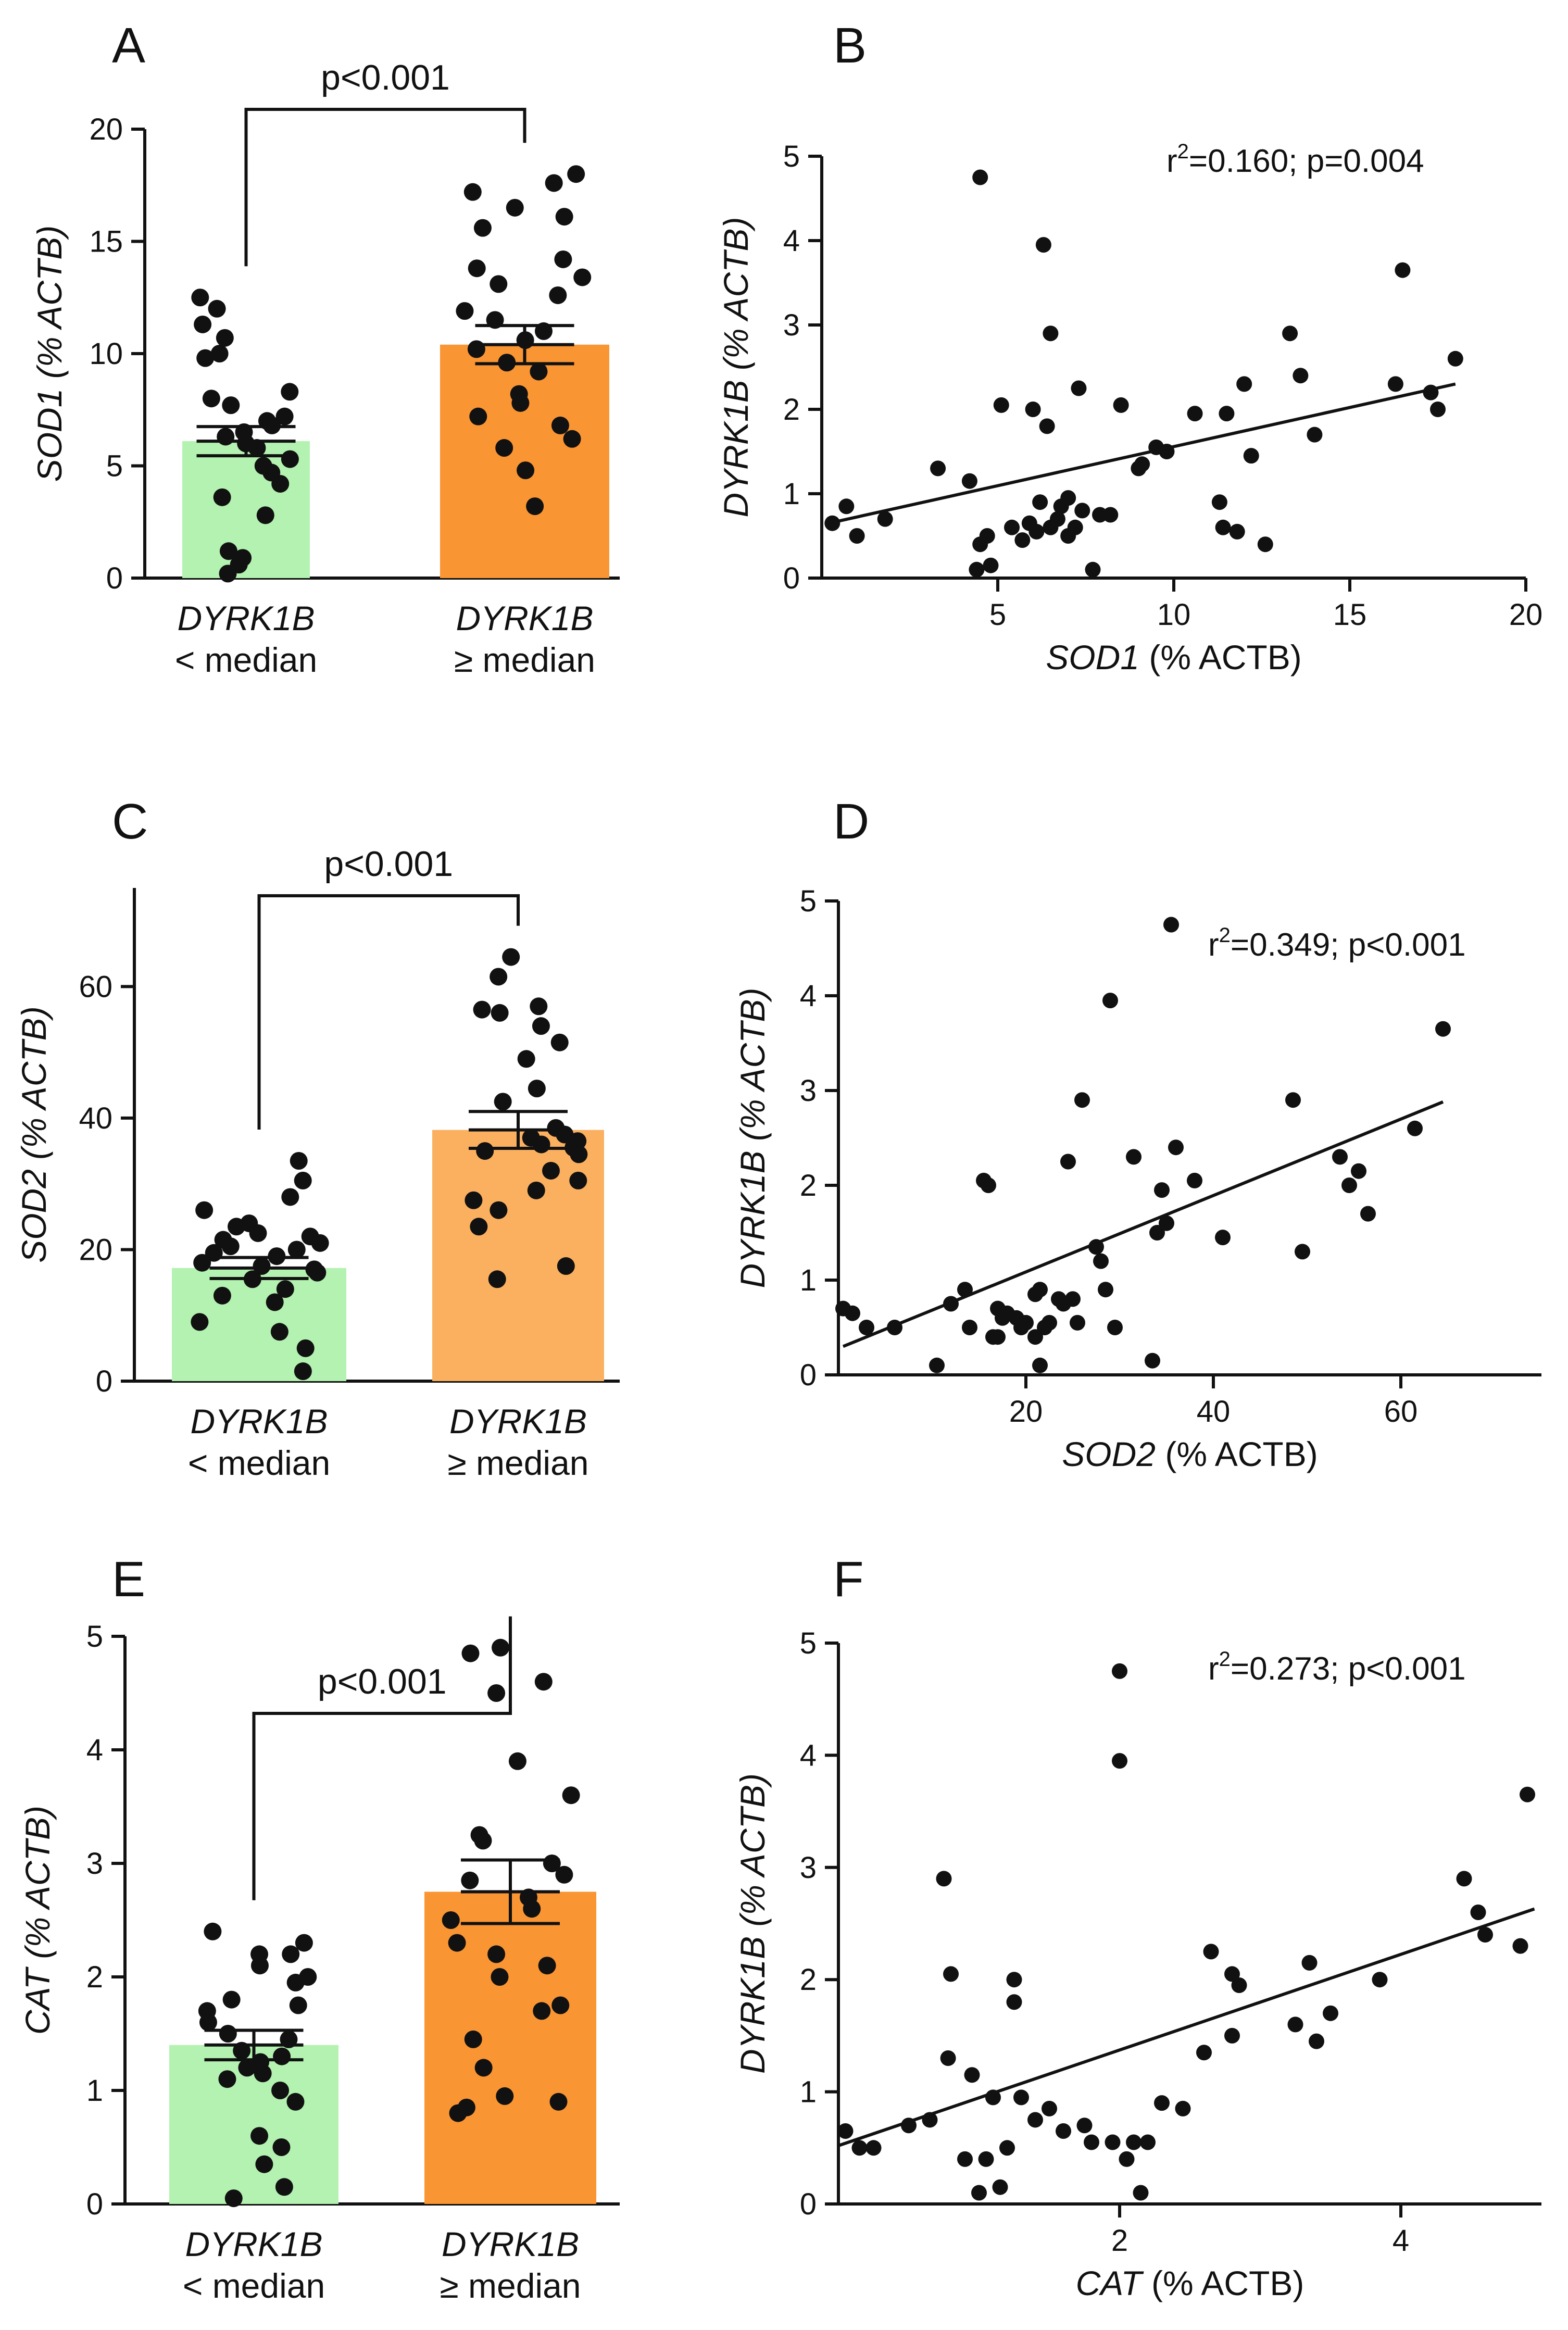 Image resolution: width=1568 pixels, height=2330 pixels. Describe the element at coordinates (1295, 159) in the screenshot. I see `stats-annotation: r2=0.160; p=0.004` at that location.